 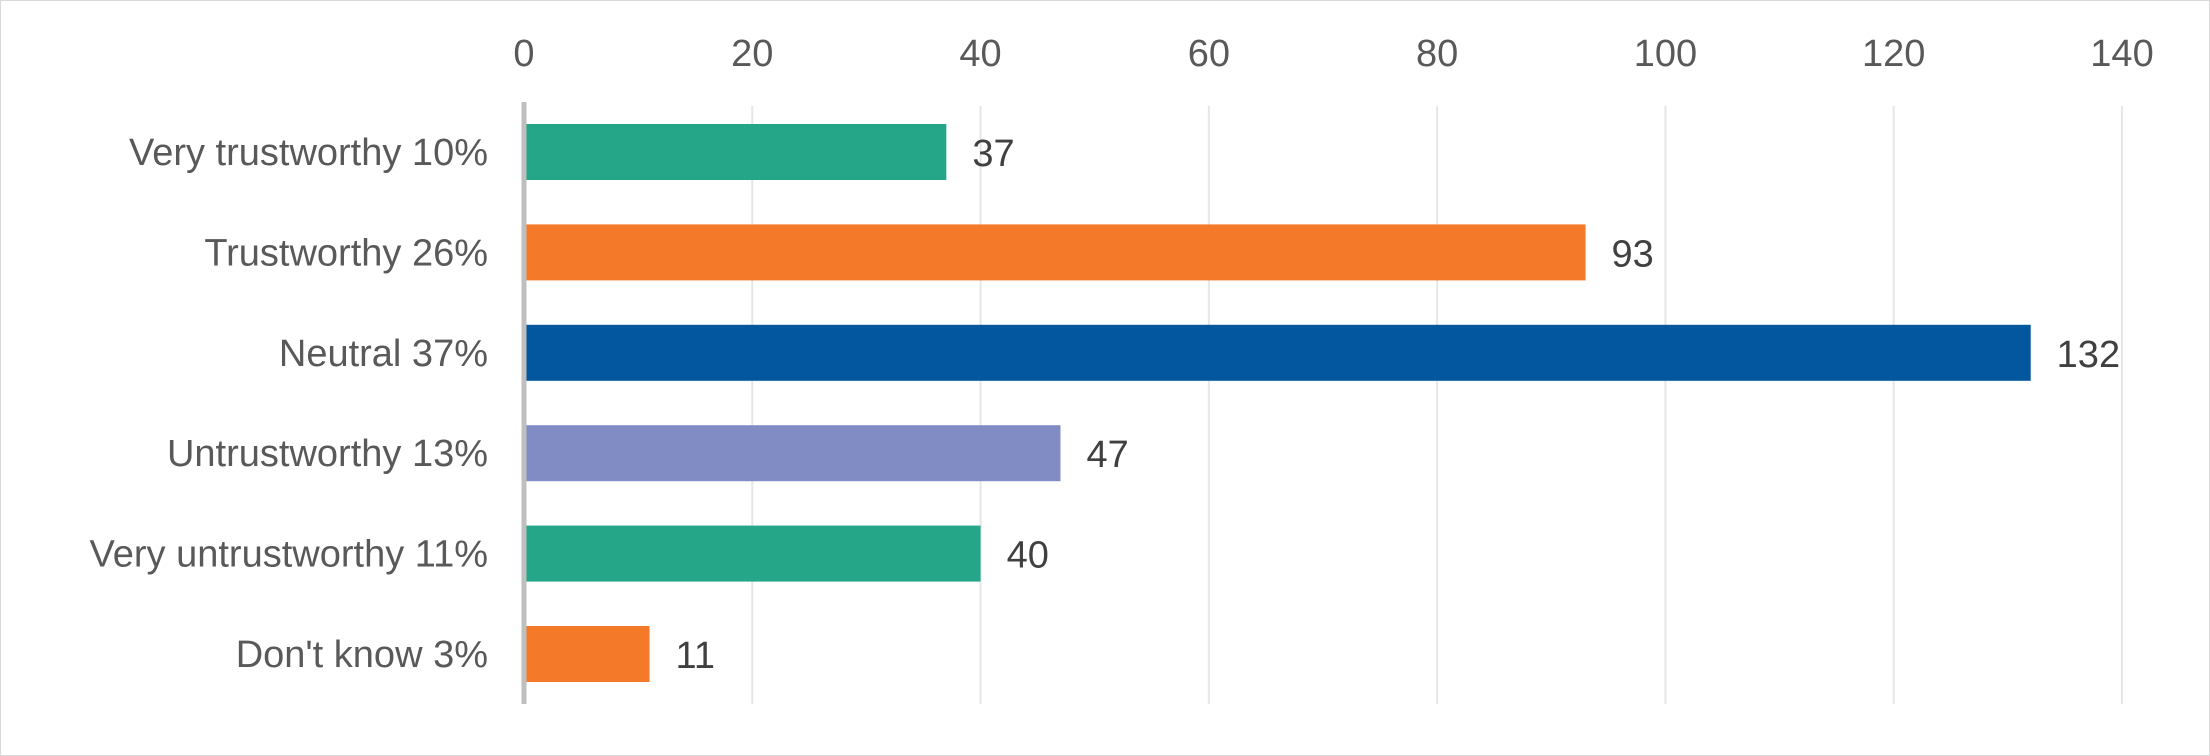 What do you see at coordinates (1633, 254) in the screenshot?
I see `data-label-2: 93` at bounding box center [1633, 254].